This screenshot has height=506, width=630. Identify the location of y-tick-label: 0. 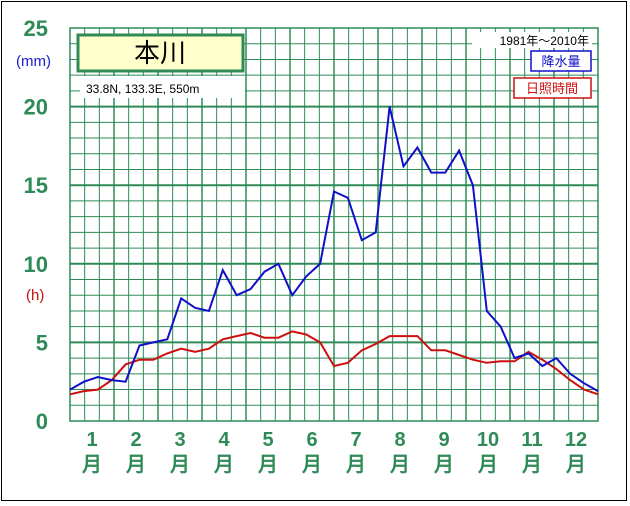
(42, 421).